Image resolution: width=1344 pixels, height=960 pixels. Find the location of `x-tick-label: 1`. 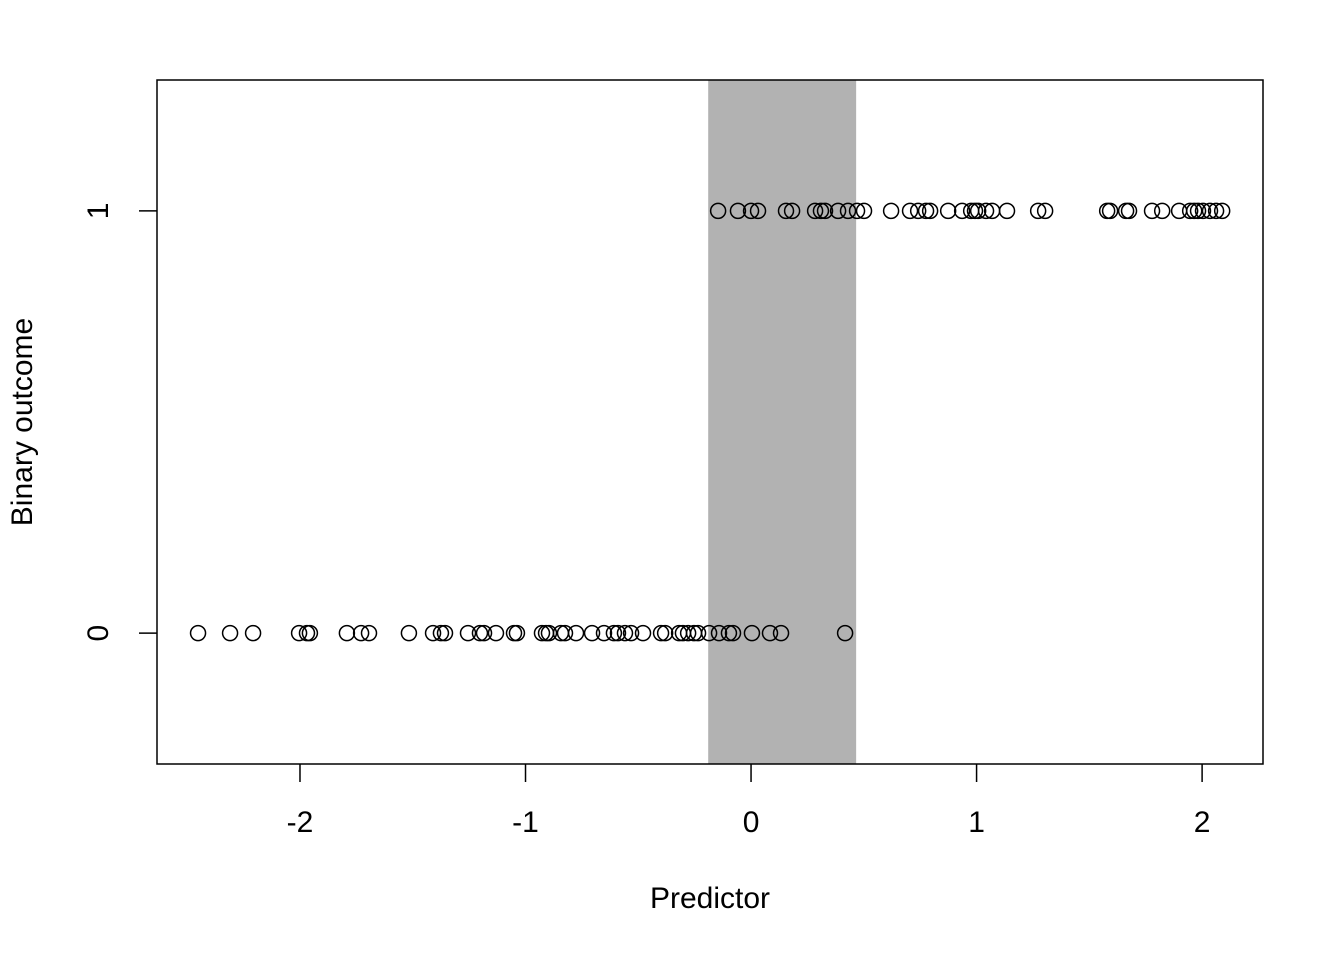

x-tick-label: 1 is located at coordinates (976, 822).